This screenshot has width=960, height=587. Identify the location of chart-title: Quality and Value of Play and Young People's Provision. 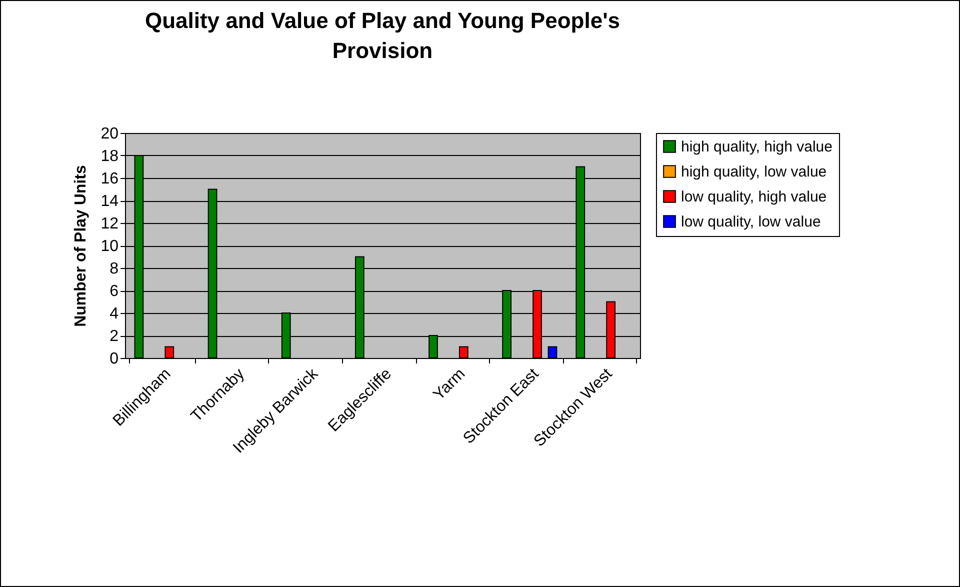
(382, 35).